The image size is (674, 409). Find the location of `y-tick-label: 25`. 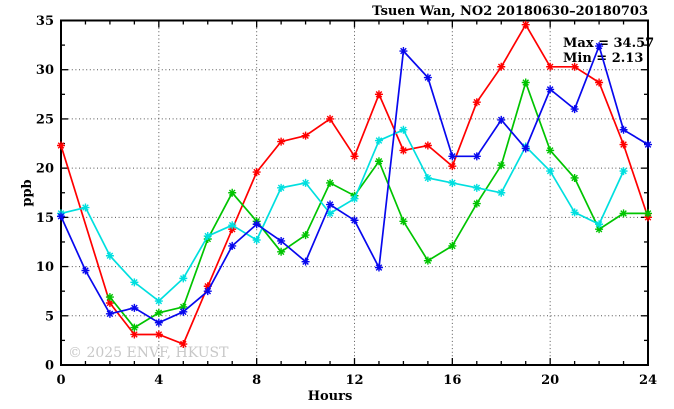

y-tick-label: 25 is located at coordinates (45, 119).